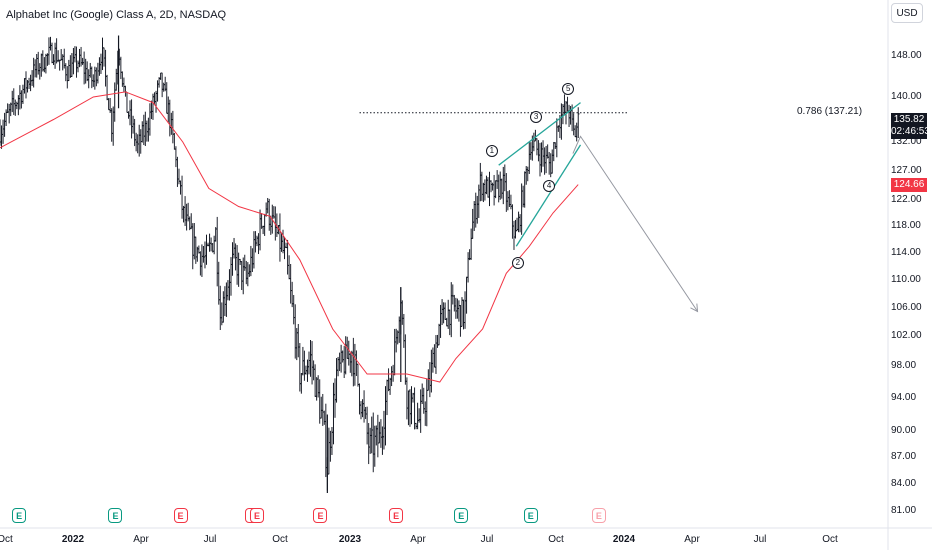 The width and height of the screenshot is (932, 550). What do you see at coordinates (906, 96) in the screenshot?
I see `price-tick-label: 140.00` at bounding box center [906, 96].